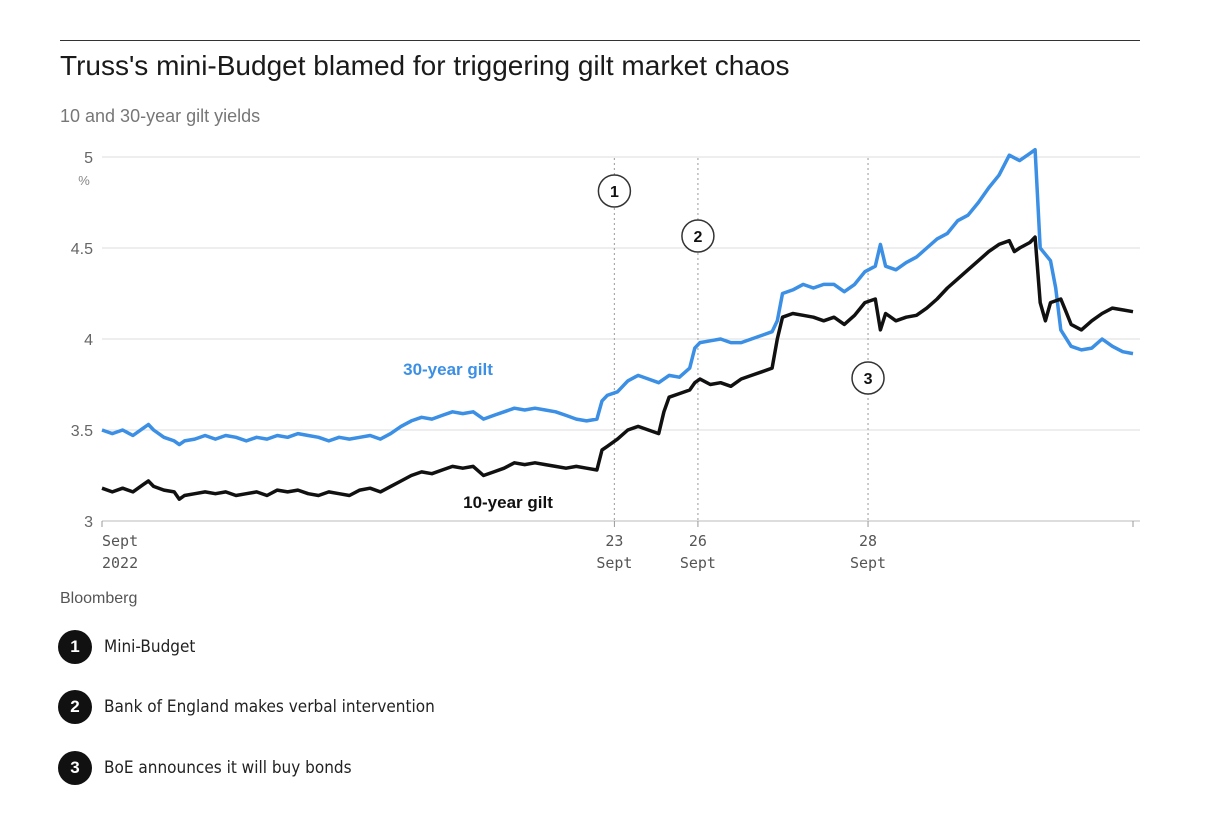  Describe the element at coordinates (88, 340) in the screenshot. I see `y-tick-label: 4` at that location.